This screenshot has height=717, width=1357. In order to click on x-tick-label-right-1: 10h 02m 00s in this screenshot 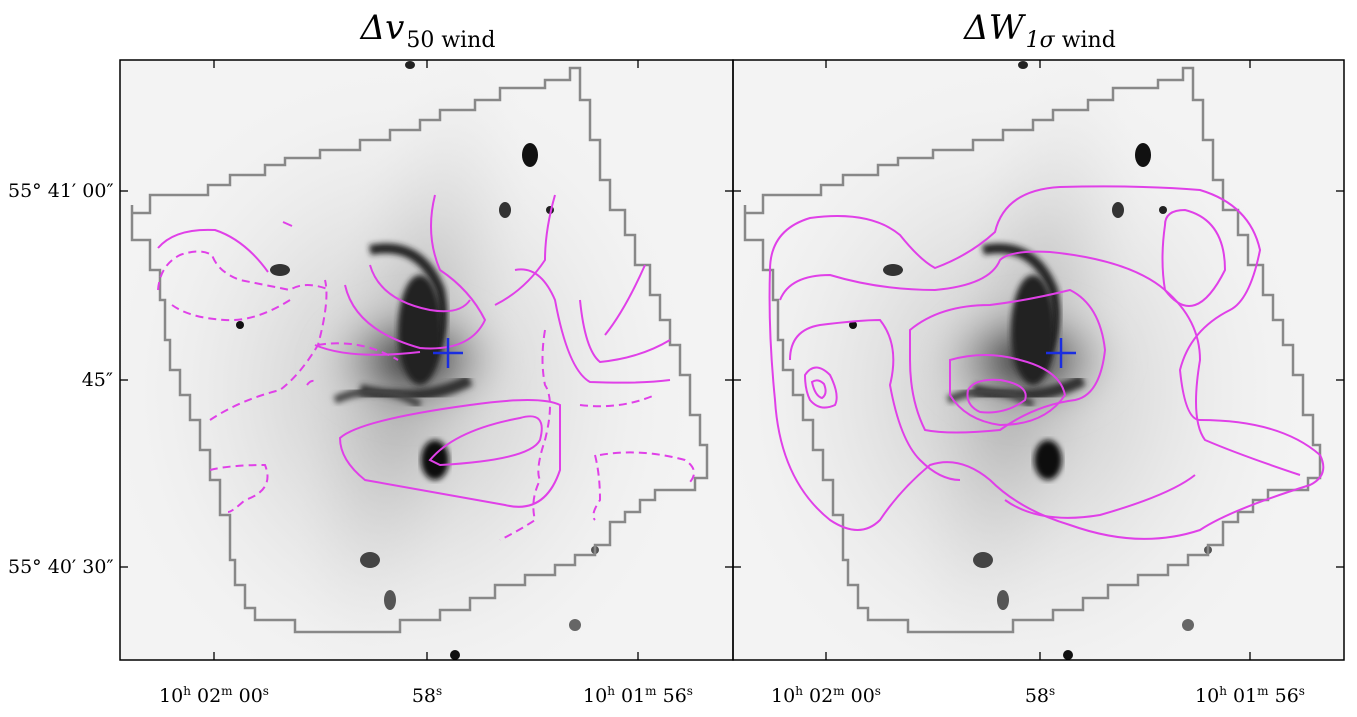, I will do `click(826, 695)`.